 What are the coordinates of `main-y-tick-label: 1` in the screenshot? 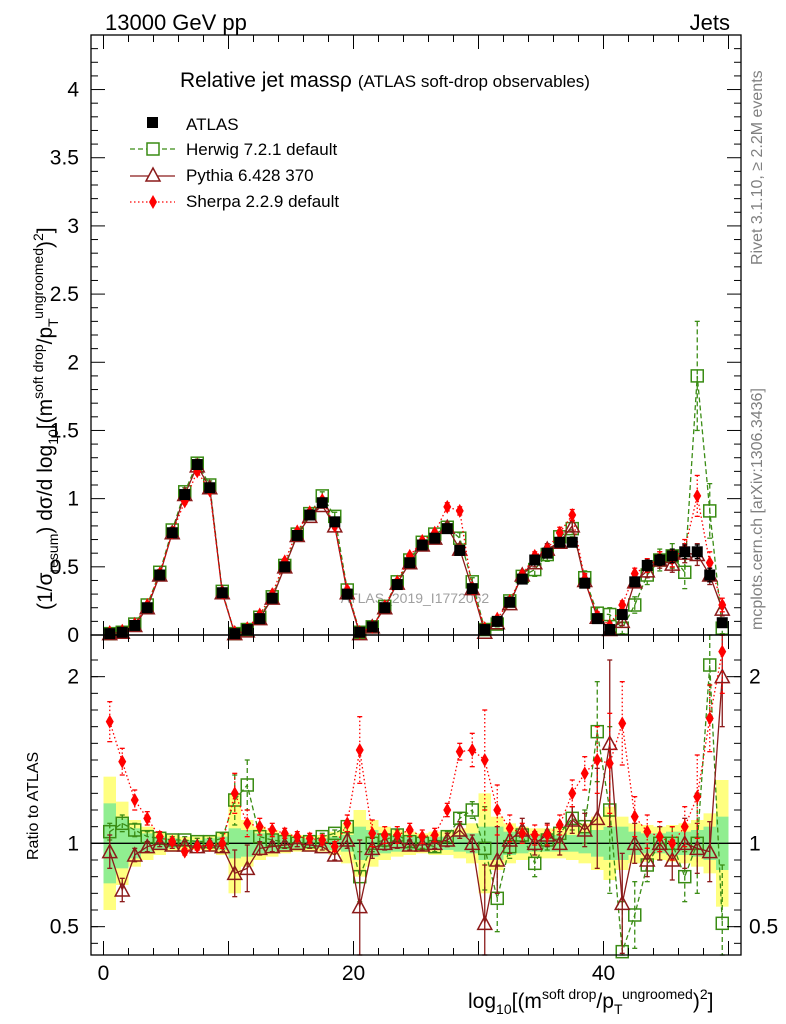 It's located at (73, 499).